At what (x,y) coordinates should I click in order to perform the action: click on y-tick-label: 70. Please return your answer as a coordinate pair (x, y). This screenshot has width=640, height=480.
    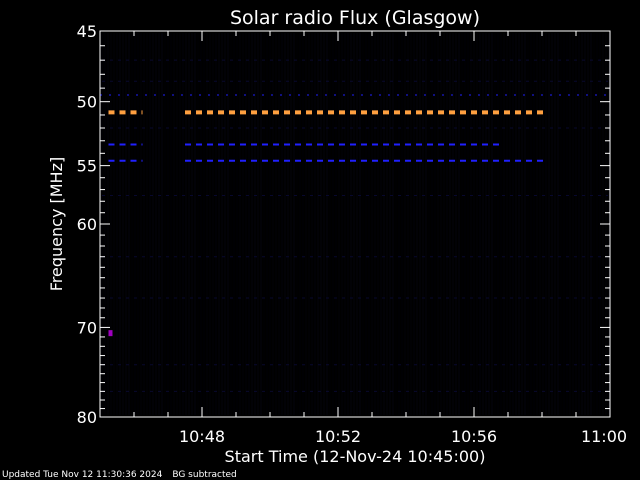
    Looking at the image, I should click on (87, 327).